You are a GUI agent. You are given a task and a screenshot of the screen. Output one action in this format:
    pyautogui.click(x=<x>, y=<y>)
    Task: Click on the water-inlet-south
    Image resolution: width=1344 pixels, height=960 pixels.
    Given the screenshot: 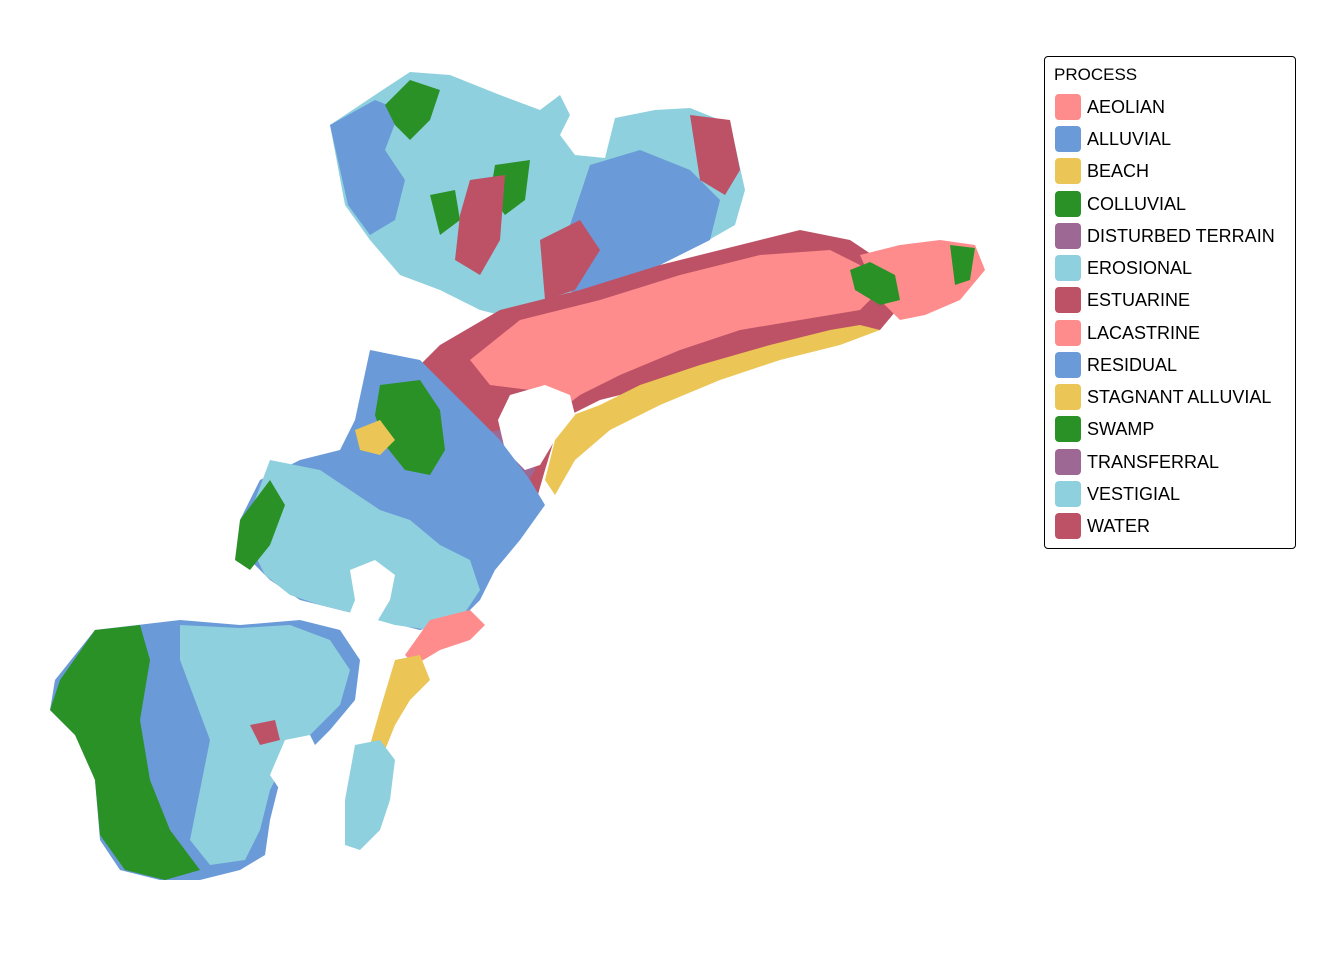 What is the action you would take?
    pyautogui.click(x=295, y=762)
    